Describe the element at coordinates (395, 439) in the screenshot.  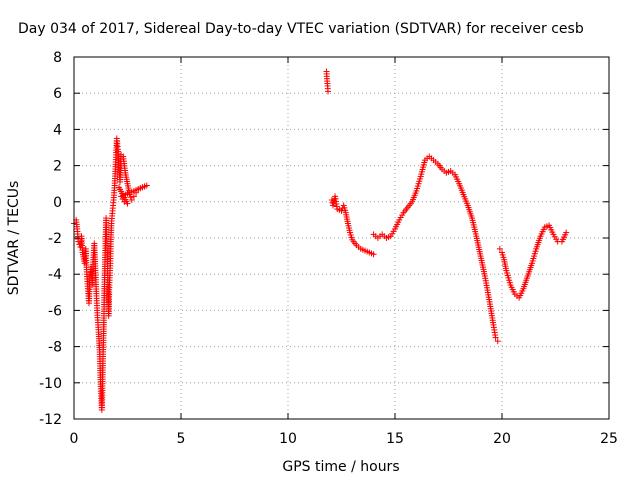
I see `x-tick-label: 15` at that location.